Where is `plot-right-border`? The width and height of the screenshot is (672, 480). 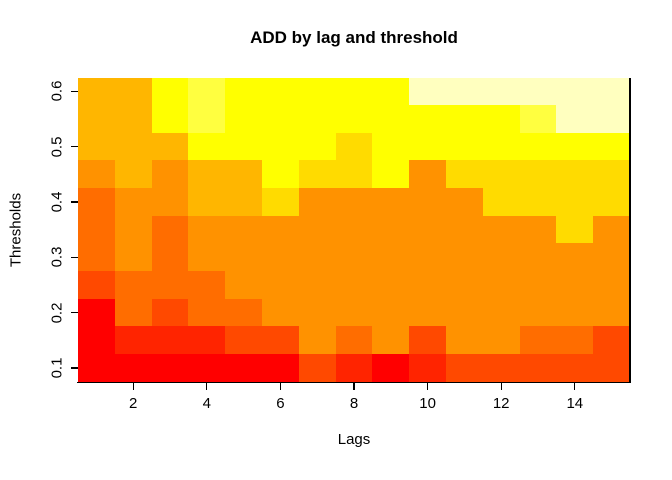
plot-right-border is located at coordinates (630, 230).